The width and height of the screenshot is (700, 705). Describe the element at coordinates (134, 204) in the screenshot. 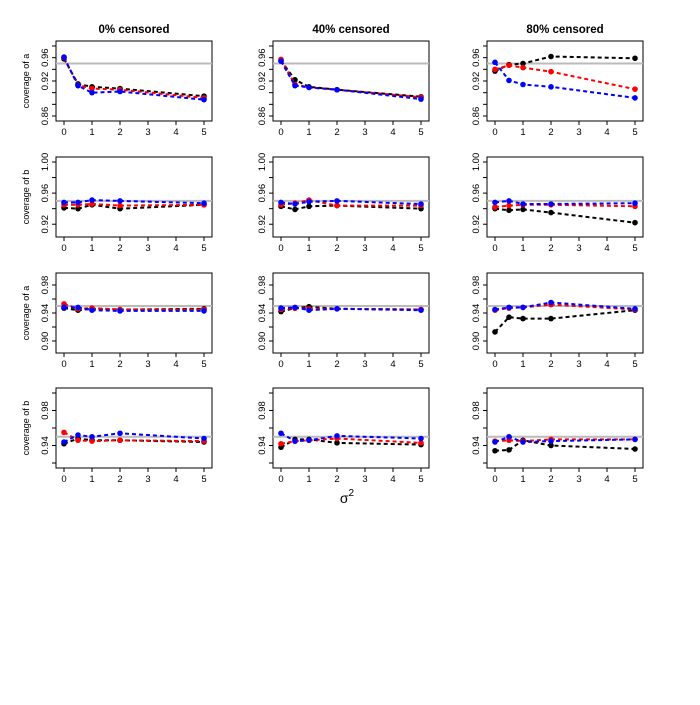

I see `series-line-red` at that location.